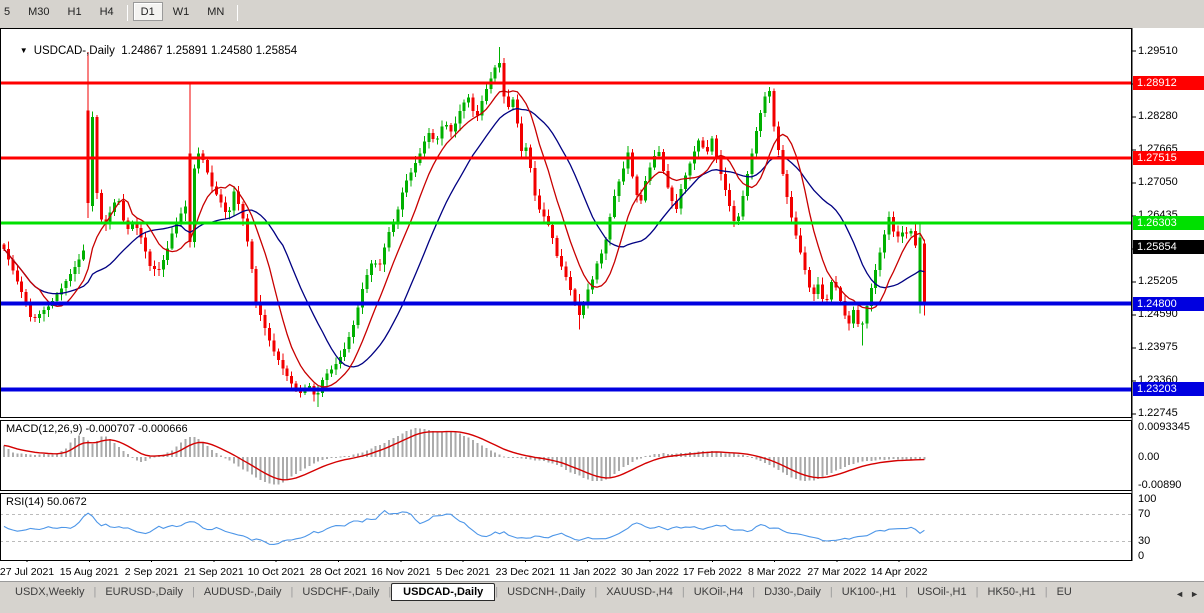  What do you see at coordinates (1147, 498) in the screenshot?
I see `rsi-axis-label: 100` at bounding box center [1147, 498].